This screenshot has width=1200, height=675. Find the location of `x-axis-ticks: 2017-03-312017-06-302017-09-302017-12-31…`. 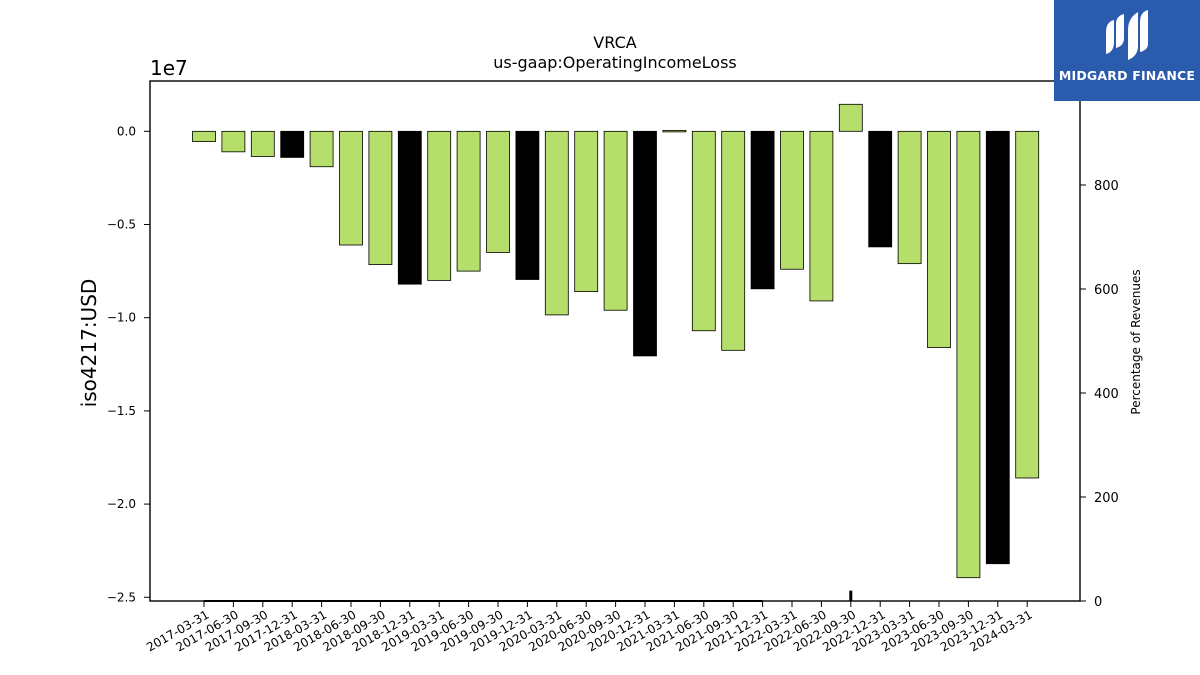

x-axis-ticks: 2017-03-312017-06-302017-09-302017-12-31… is located at coordinates (589, 627).